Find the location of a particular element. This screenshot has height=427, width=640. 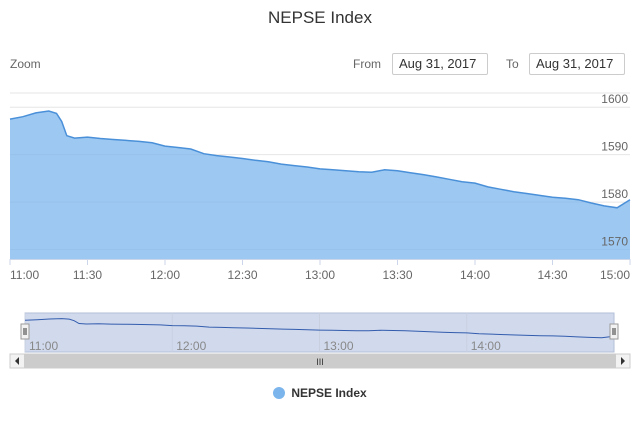

navigator-tick-label: 11:00 is located at coordinates (43, 346).